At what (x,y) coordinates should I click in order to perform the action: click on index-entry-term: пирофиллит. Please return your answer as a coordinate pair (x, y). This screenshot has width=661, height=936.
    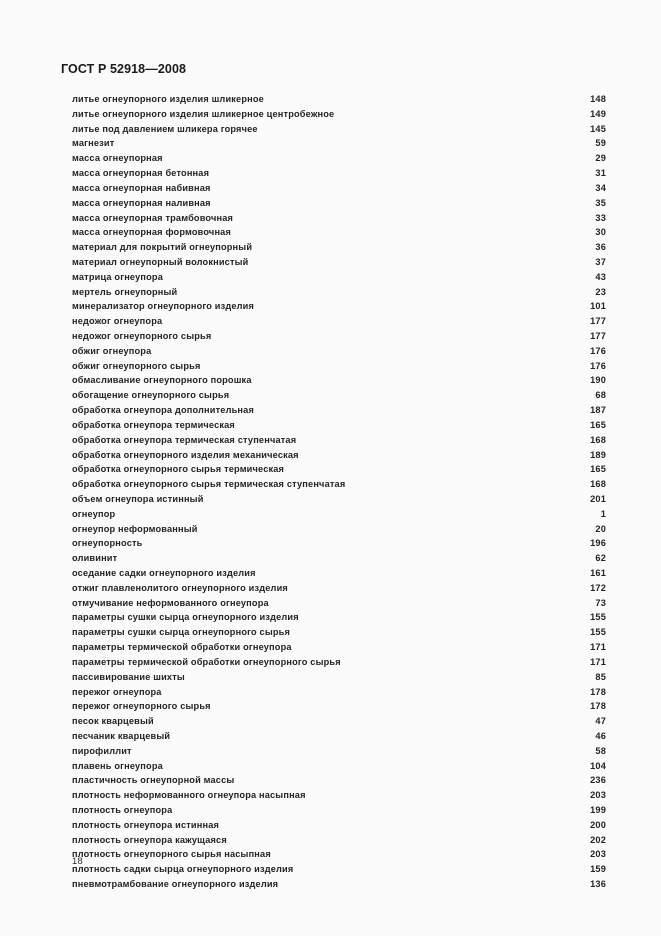
    Looking at the image, I should click on (102, 750).